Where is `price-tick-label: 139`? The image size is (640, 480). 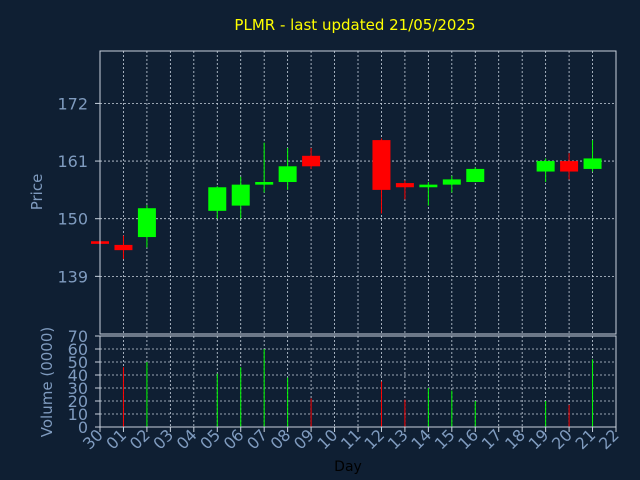 price-tick-label: 139 is located at coordinates (72, 276).